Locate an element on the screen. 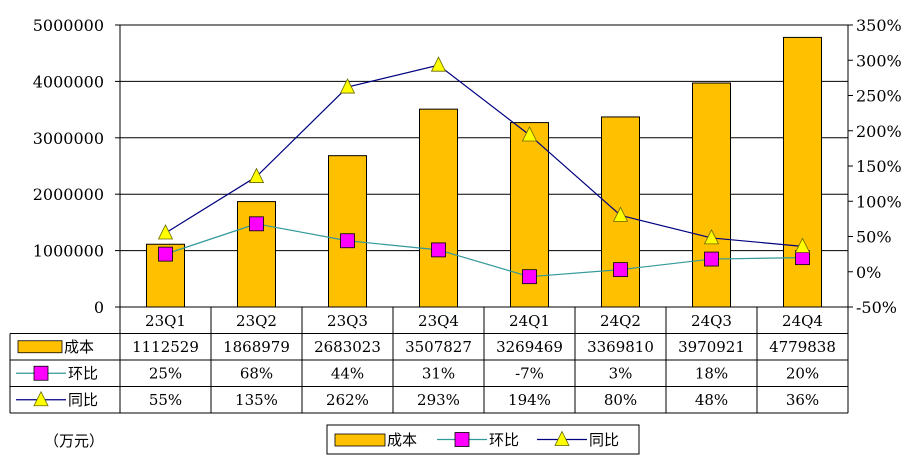  y-right-tick-label: 100% is located at coordinates (879, 201).